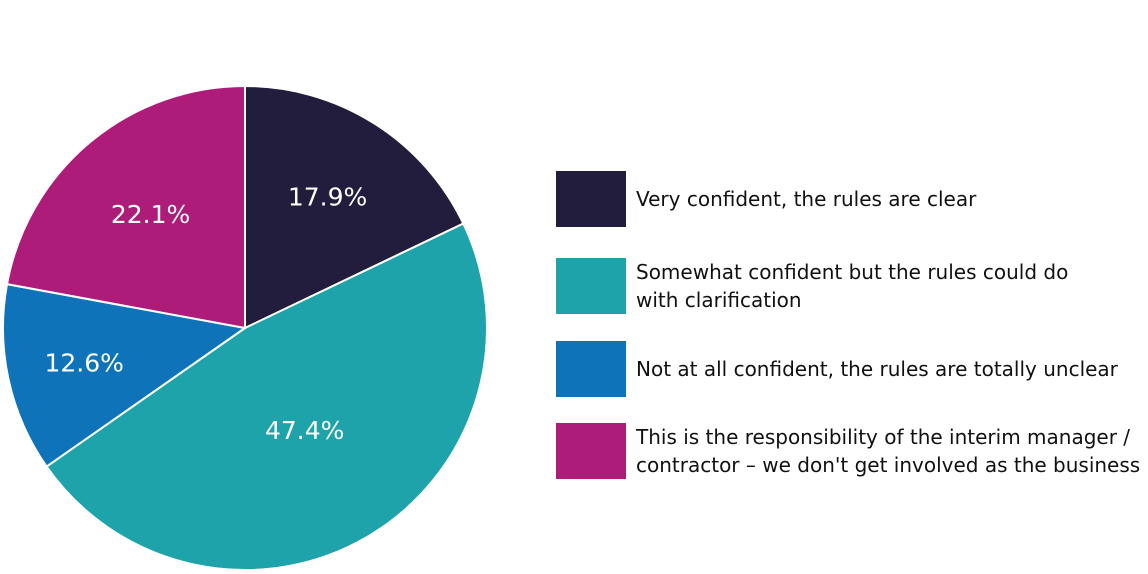 The image size is (1148, 574). What do you see at coordinates (304, 430) in the screenshot?
I see `slice-value-label: 47.4%` at bounding box center [304, 430].